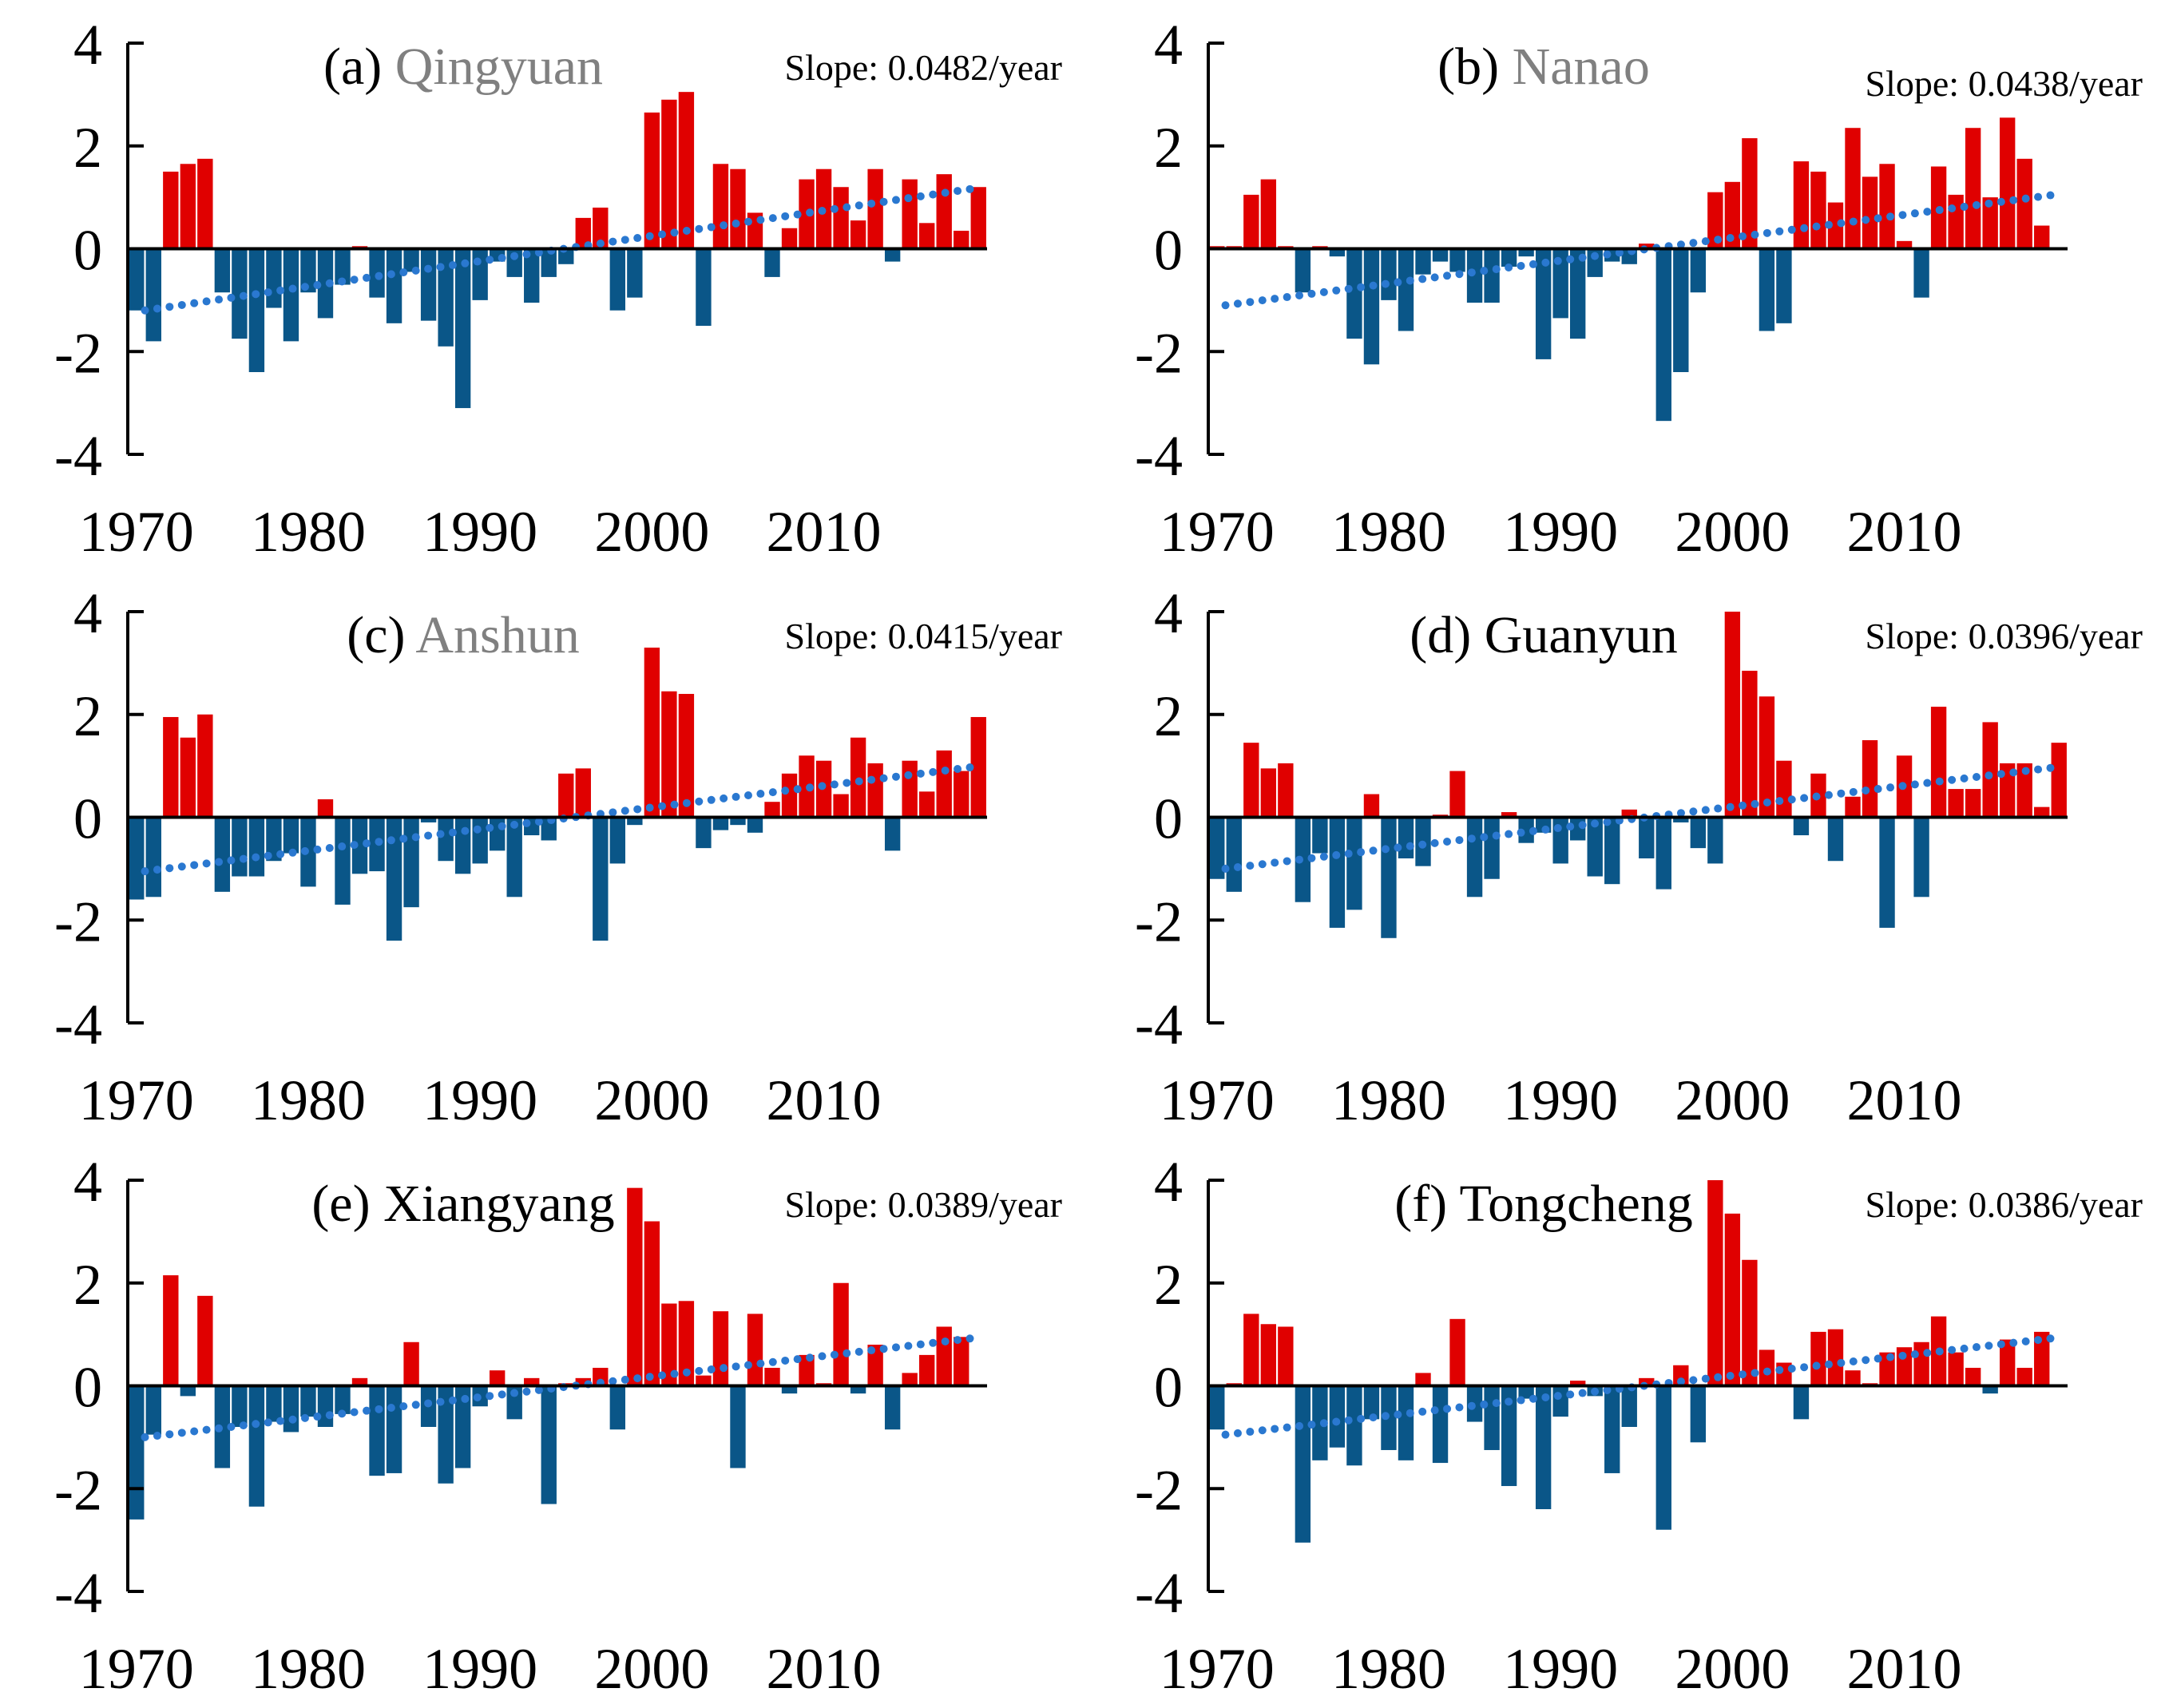 The width and height of the screenshot is (2161, 1708). Describe the element at coordinates (136, 1669) in the screenshot. I see `x-tick-label: 1970` at that location.